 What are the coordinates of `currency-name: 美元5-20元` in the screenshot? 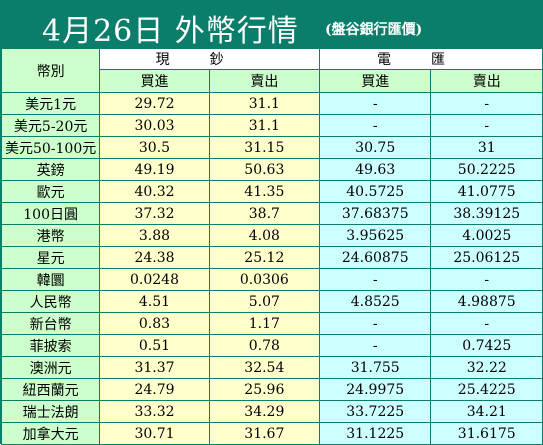 It's located at (51, 125).